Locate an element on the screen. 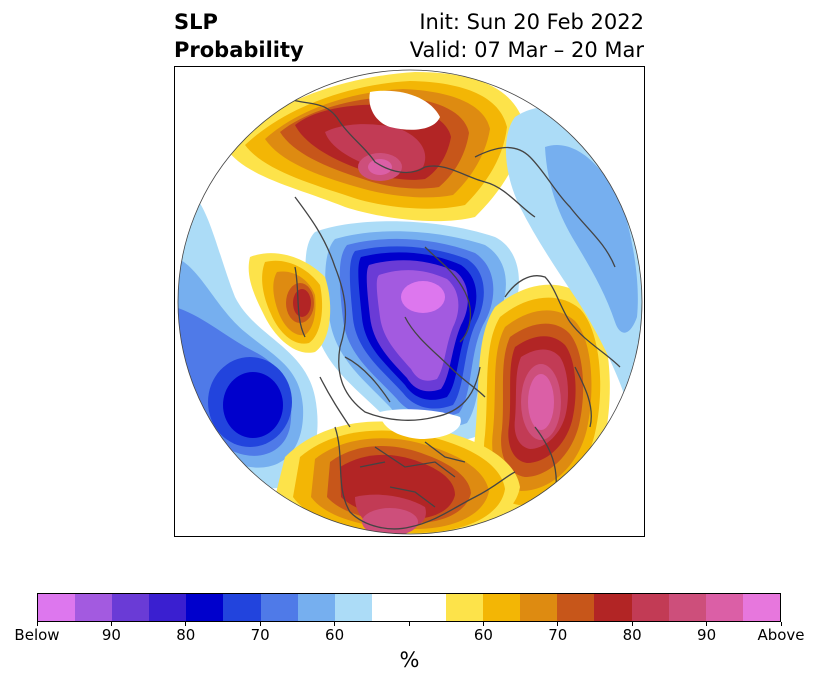 This screenshot has width=819, height=686. atlantic-high-anomaly is located at coordinates (542, 400).